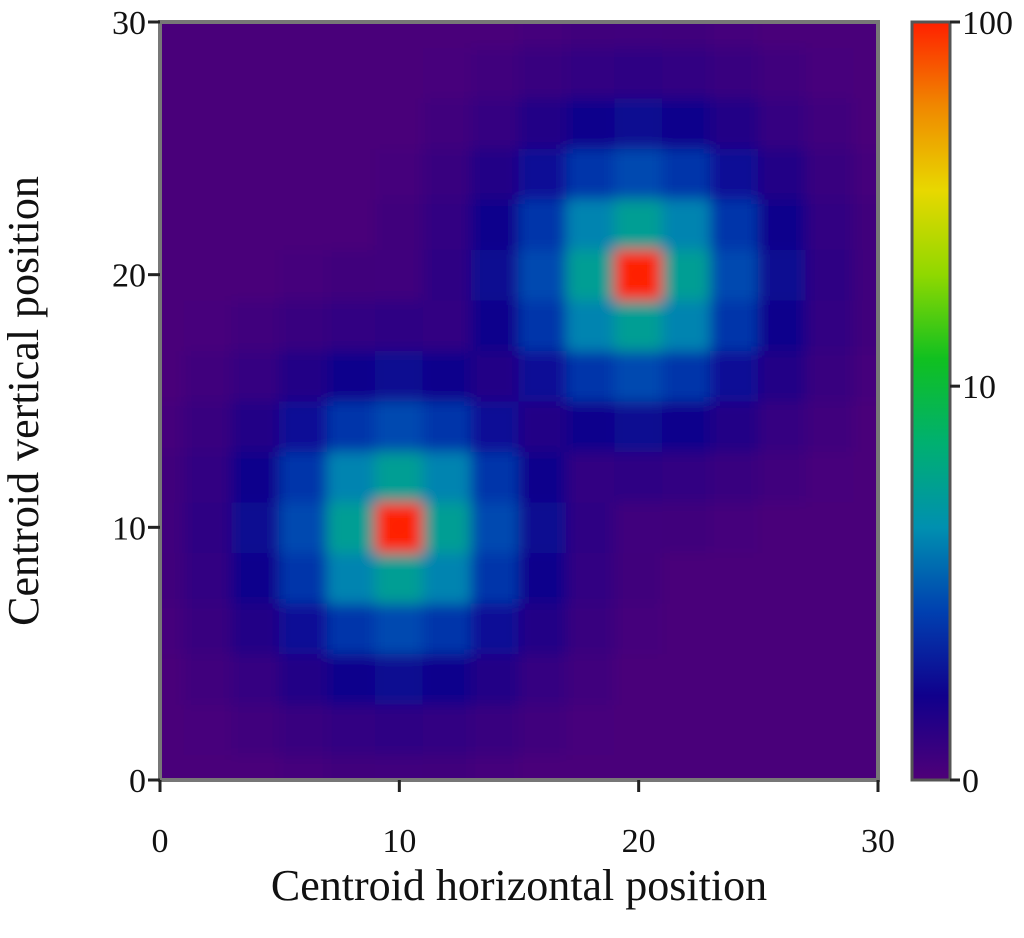  What do you see at coordinates (878, 841) in the screenshot?
I see `x-tick-label: 30` at bounding box center [878, 841].